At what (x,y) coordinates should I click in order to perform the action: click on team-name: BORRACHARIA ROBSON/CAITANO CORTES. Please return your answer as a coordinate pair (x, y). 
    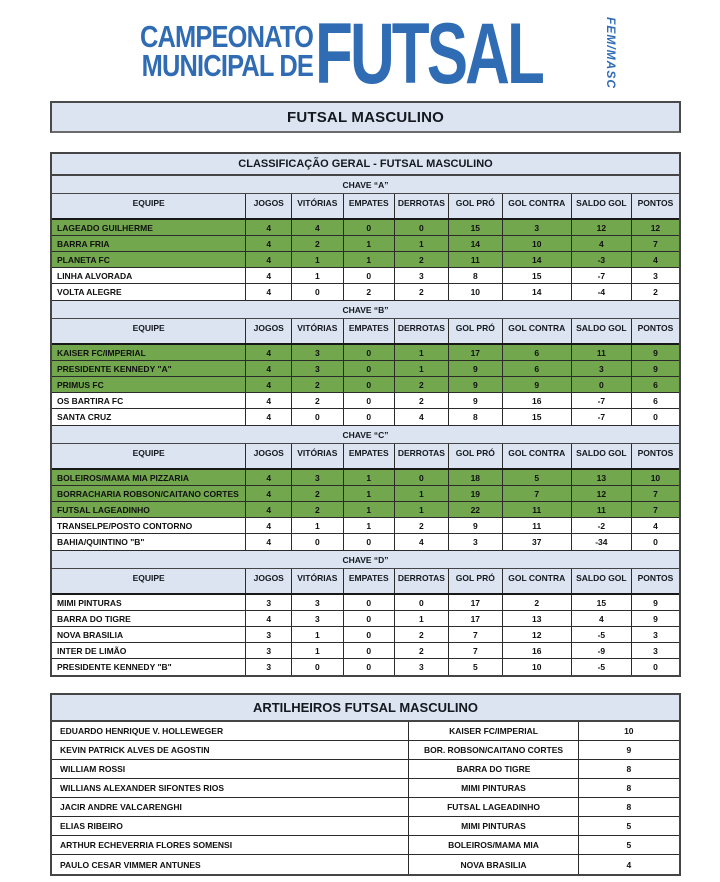
    Looking at the image, I should click on (149, 493).